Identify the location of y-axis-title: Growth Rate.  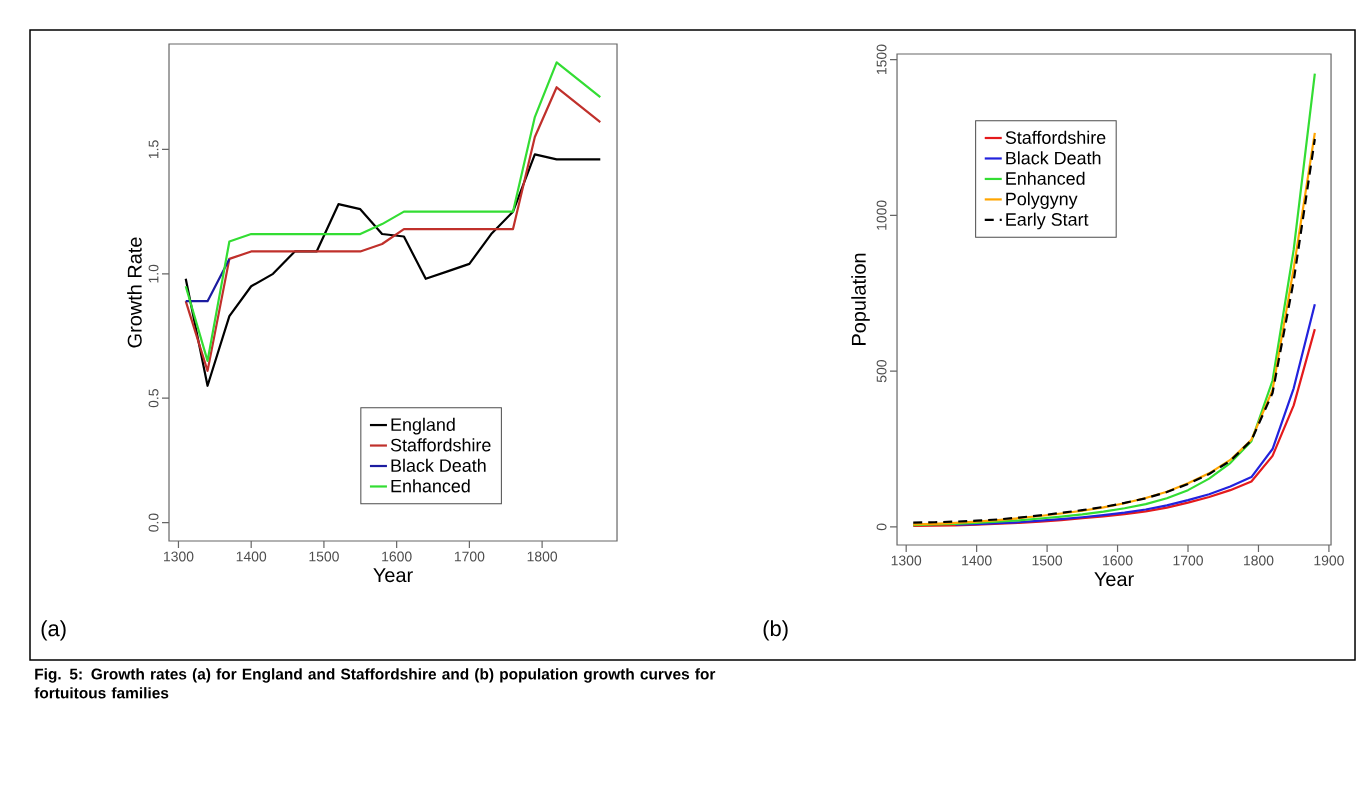
(134, 292).